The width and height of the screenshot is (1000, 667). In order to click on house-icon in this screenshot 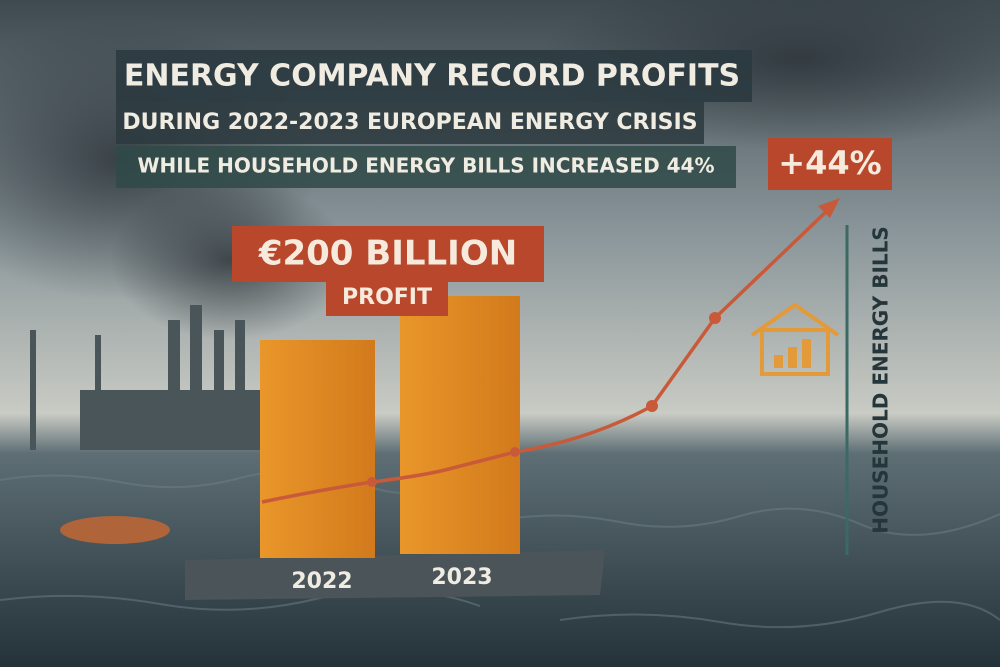, I will do `click(795, 339)`.